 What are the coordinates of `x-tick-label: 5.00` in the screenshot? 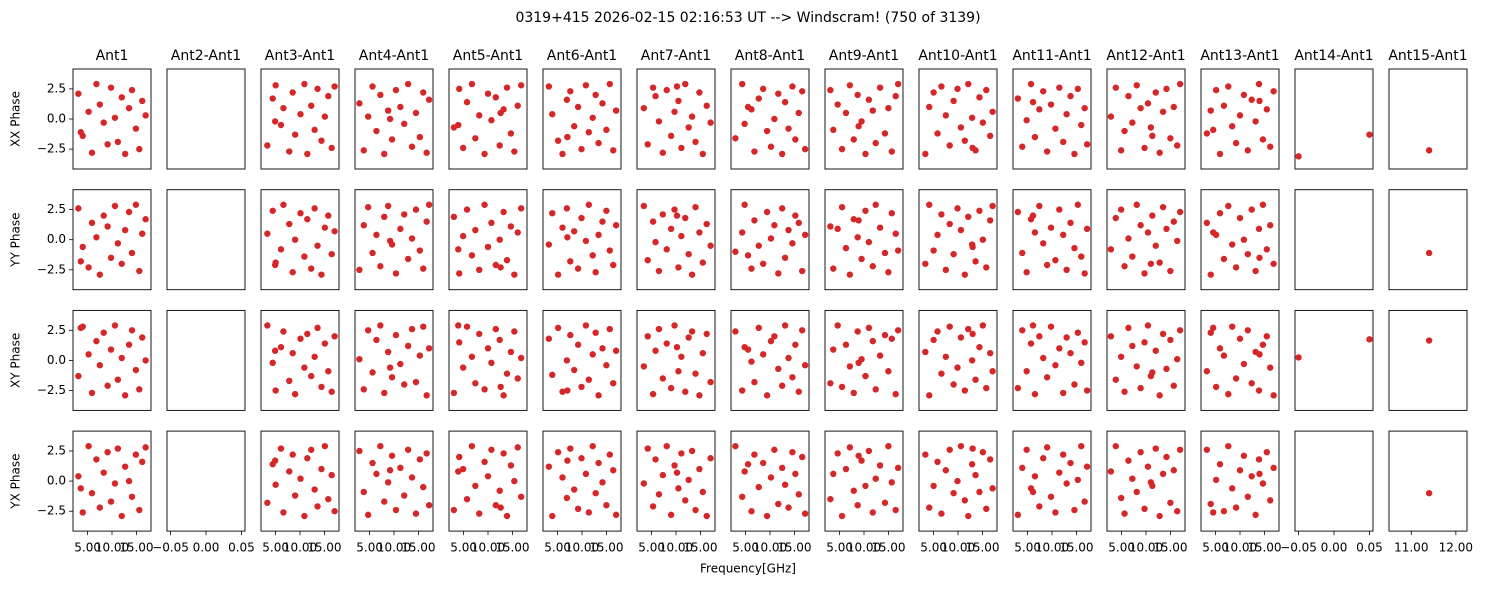 It's located at (933, 548).